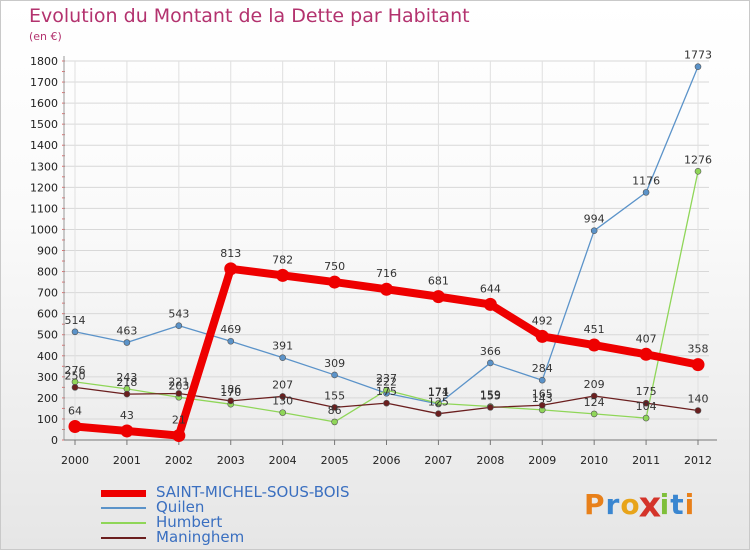  What do you see at coordinates (595, 504) in the screenshot?
I see `logo-letter: P` at bounding box center [595, 504].